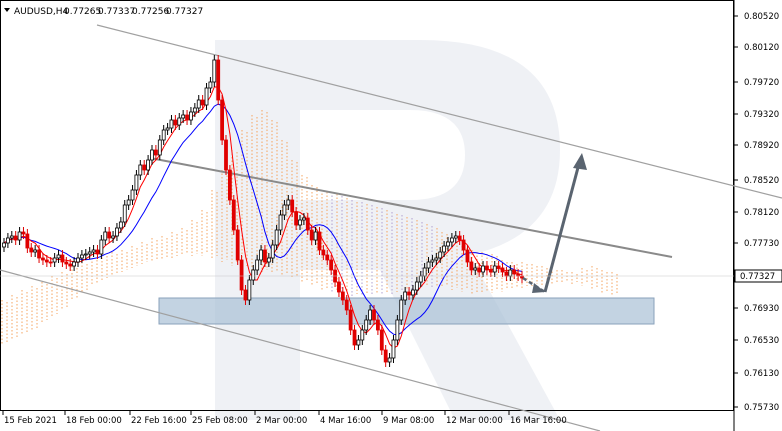 The width and height of the screenshot is (782, 431). Describe the element at coordinates (761, 48) in the screenshot. I see `price-tick-label: 0.80120` at that location.